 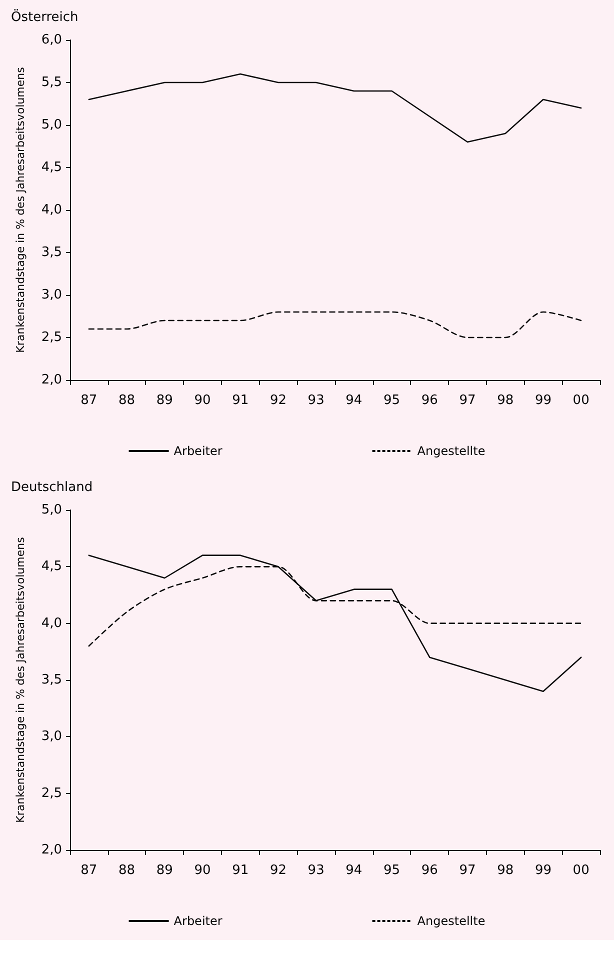 I want to click on y-tick-label: 6,0, so click(x=51, y=40).